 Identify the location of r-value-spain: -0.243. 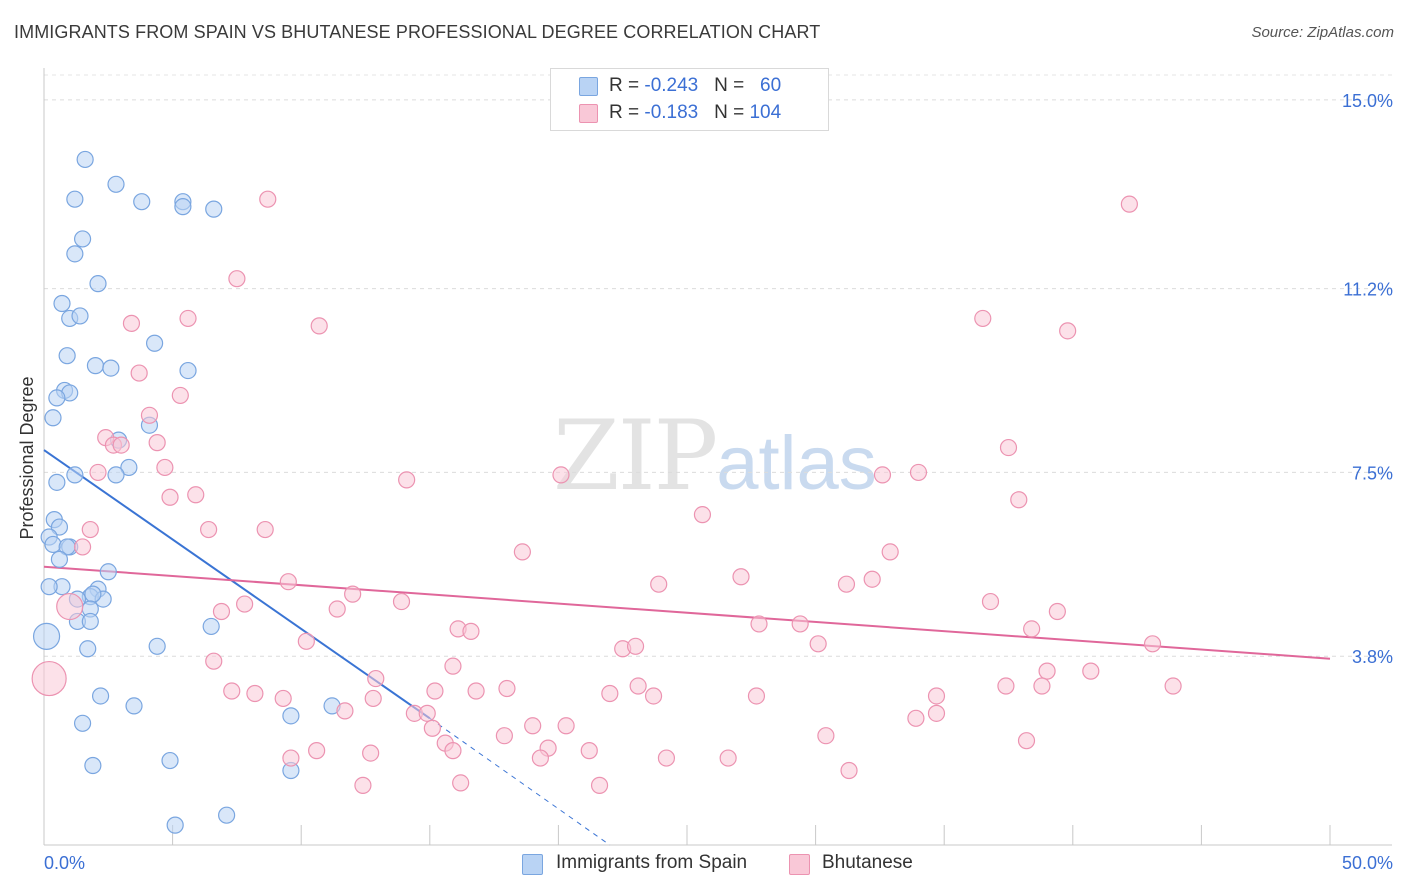
(671, 85).